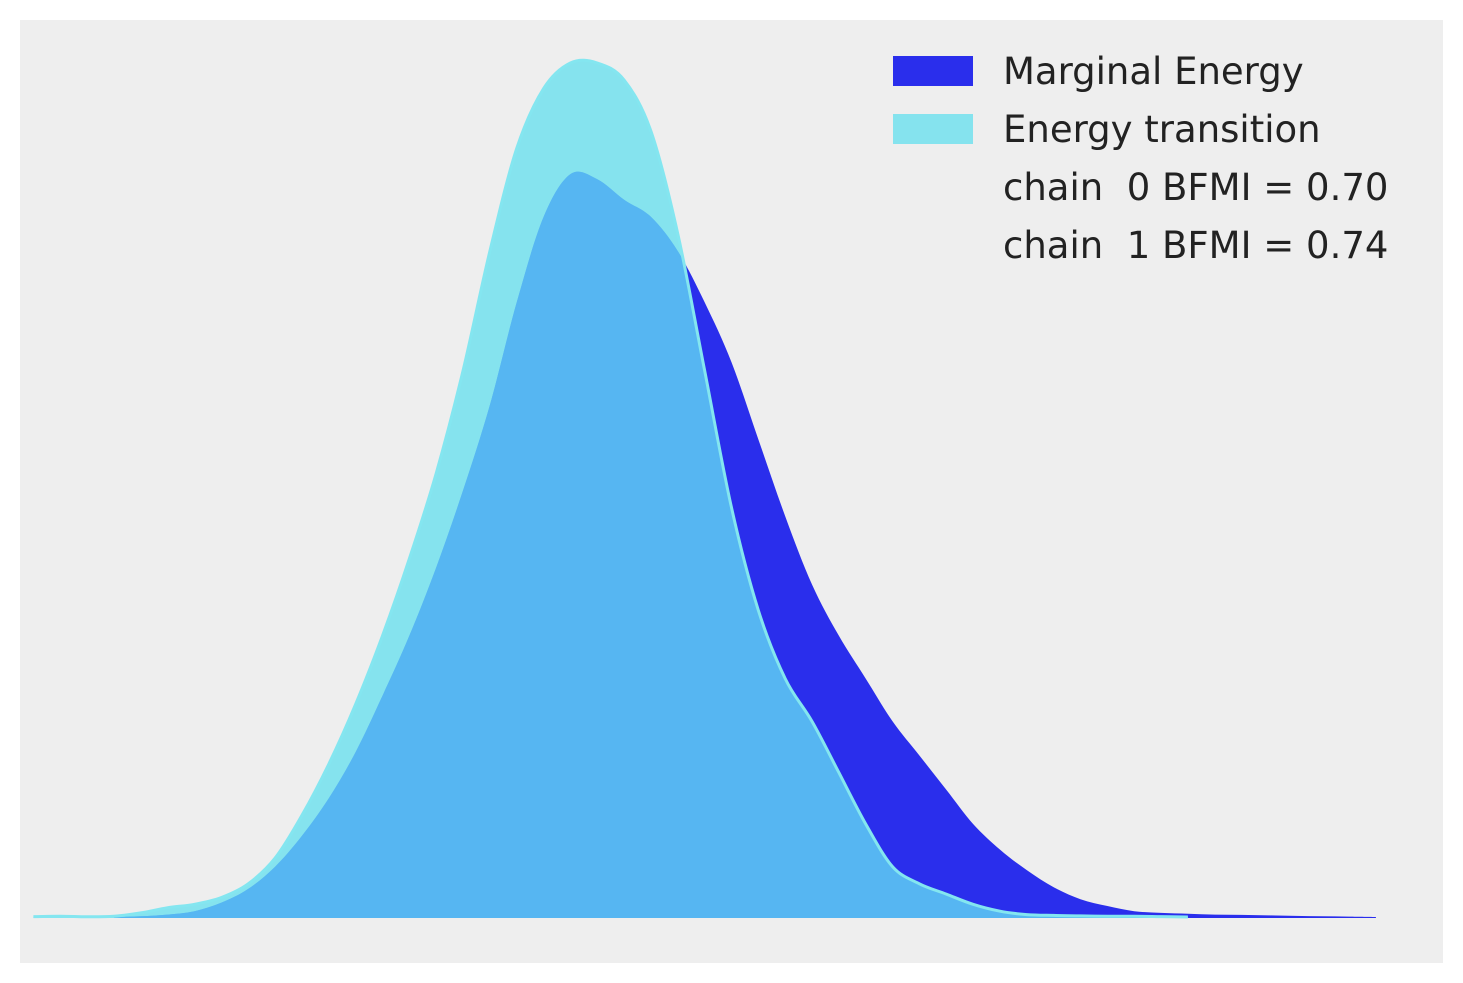 The width and height of the screenshot is (1463, 983). I want to click on legend-note-chain-0-bfmi: chain 0 BFMI = 0.70, so click(1195, 187).